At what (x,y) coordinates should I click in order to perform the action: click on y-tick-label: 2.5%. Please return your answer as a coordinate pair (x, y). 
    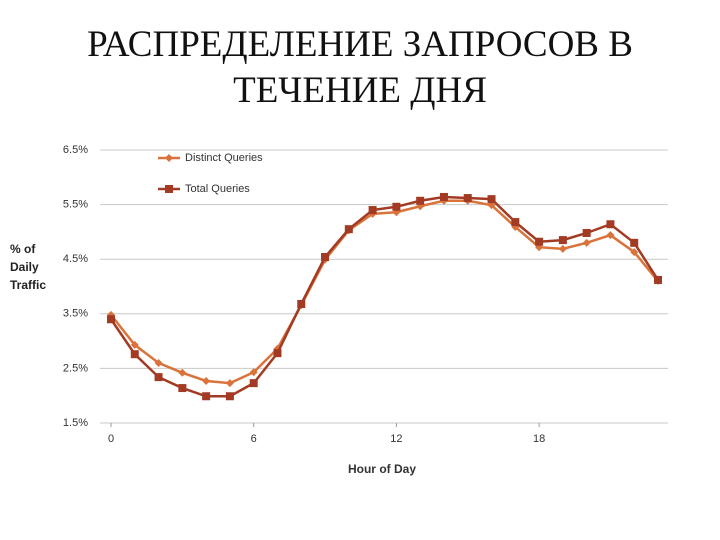
    Looking at the image, I should click on (75, 368).